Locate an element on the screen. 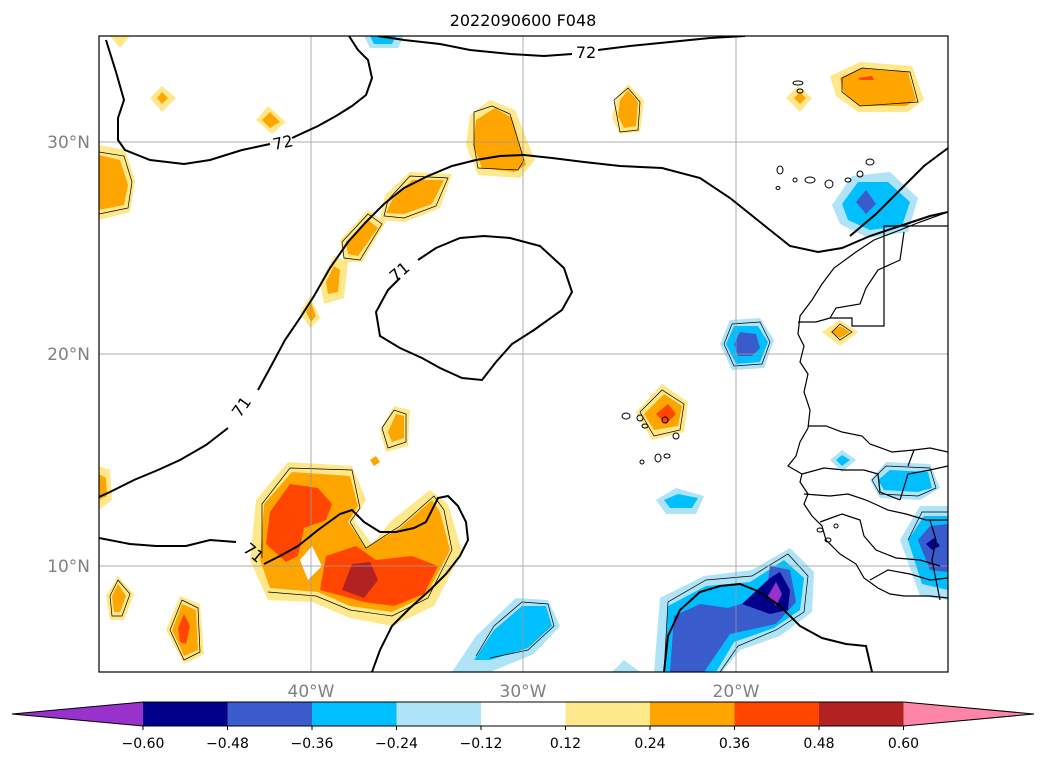 The width and height of the screenshot is (1047, 765). contour-71-southeast is located at coordinates (768, 627).